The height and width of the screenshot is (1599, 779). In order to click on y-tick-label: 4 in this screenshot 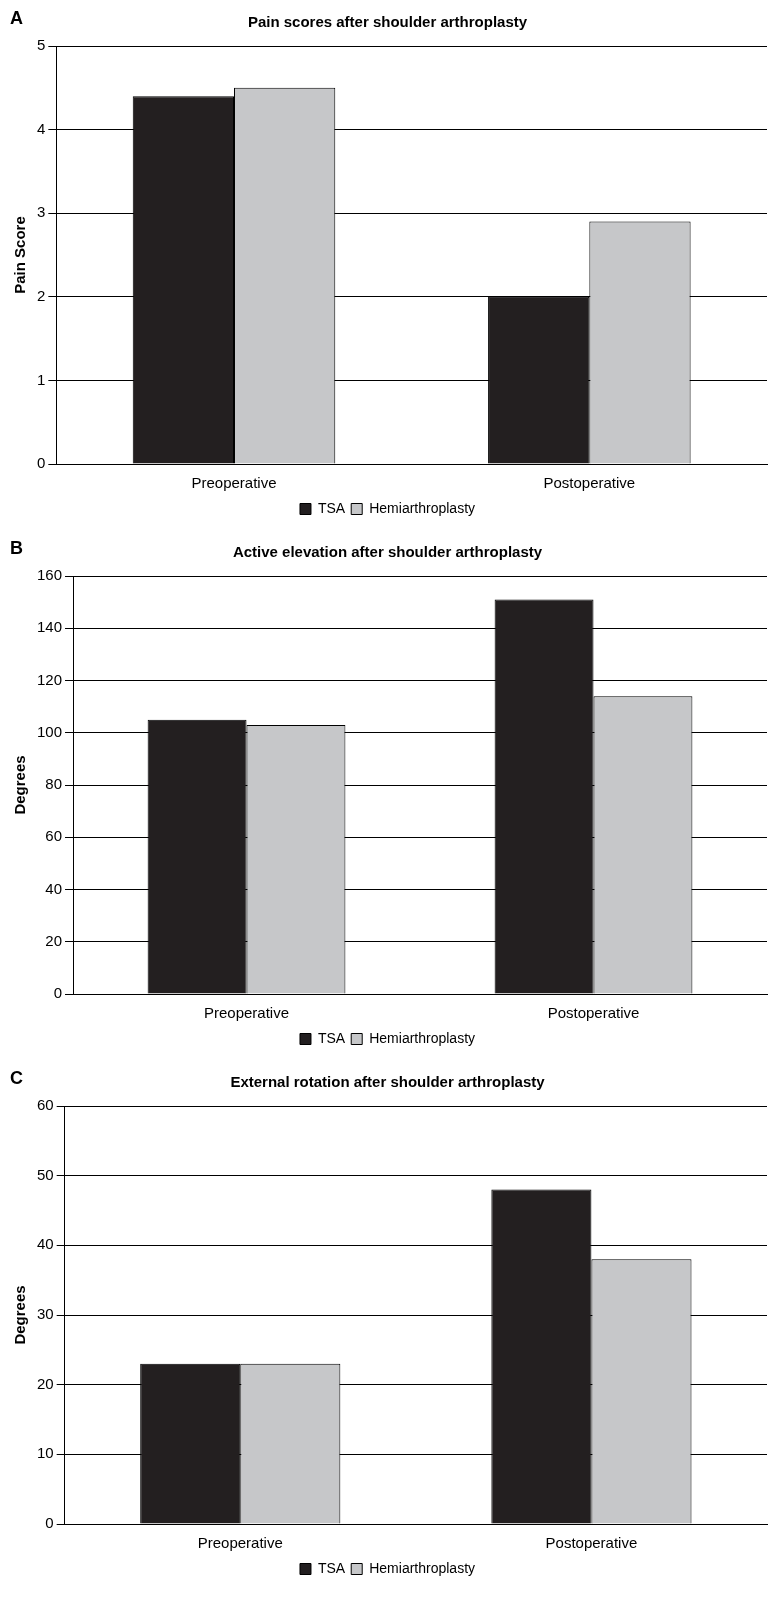, I will do `click(41, 128)`.